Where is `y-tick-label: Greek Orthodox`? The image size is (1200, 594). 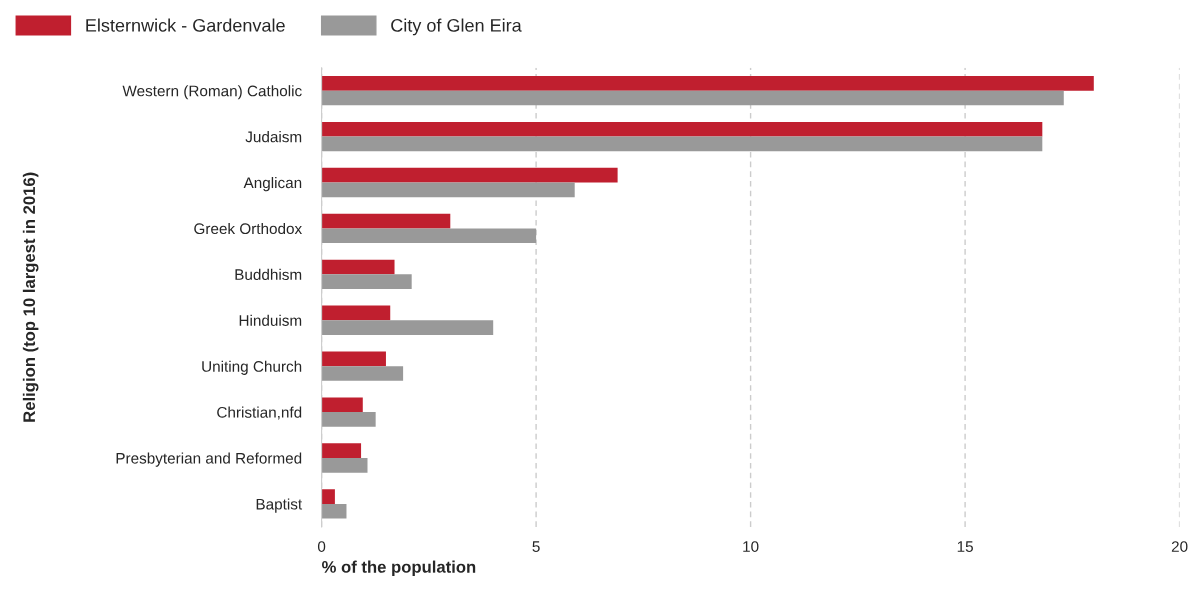
y-tick-label: Greek Orthodox is located at coordinates (248, 228).